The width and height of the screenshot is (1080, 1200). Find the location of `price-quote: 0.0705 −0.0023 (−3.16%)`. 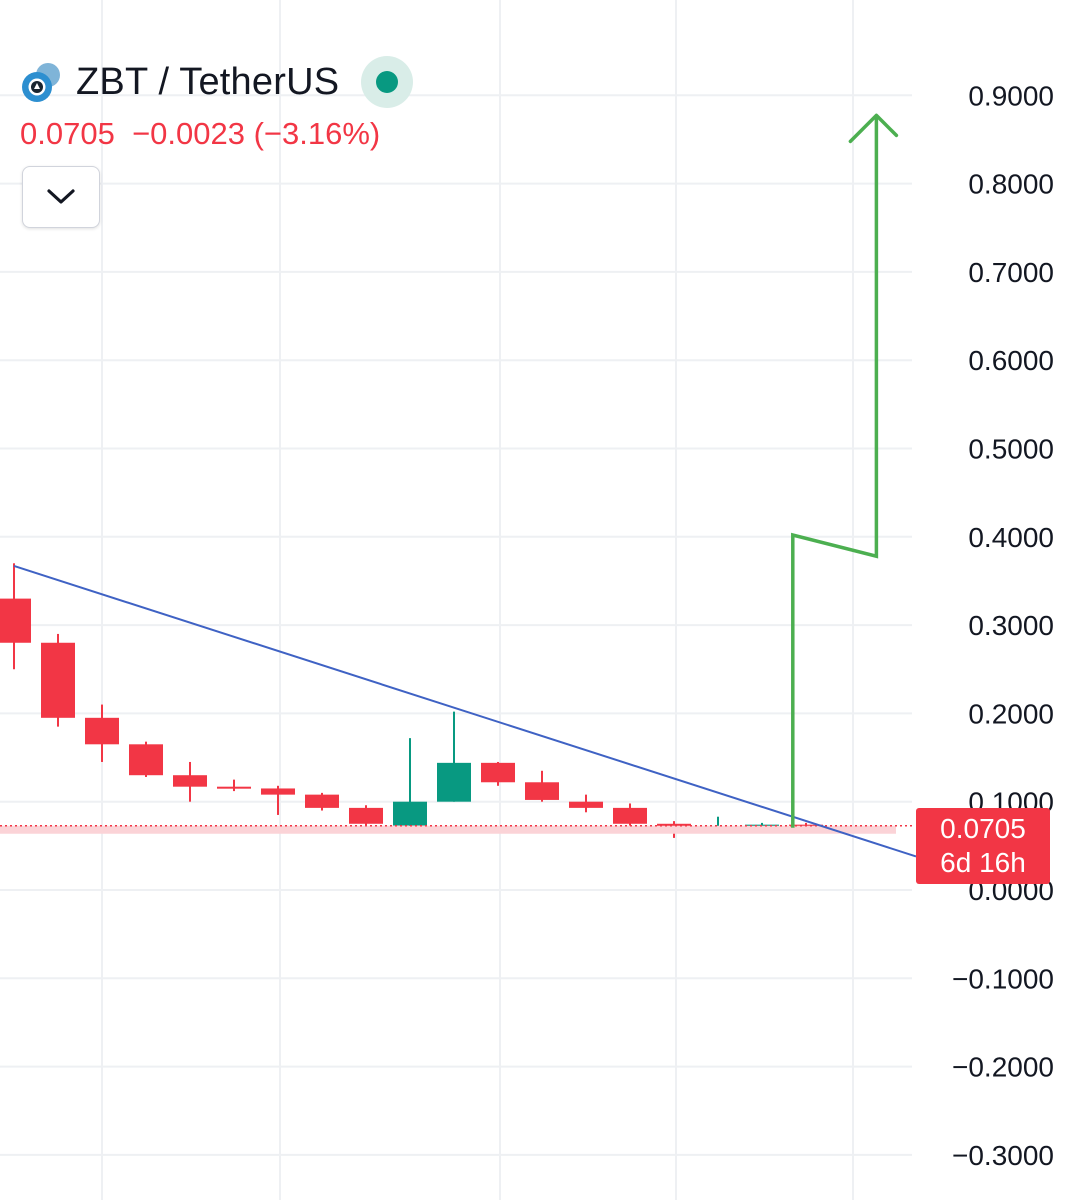

price-quote: 0.0705 −0.0023 (−3.16%) is located at coordinates (200, 134).